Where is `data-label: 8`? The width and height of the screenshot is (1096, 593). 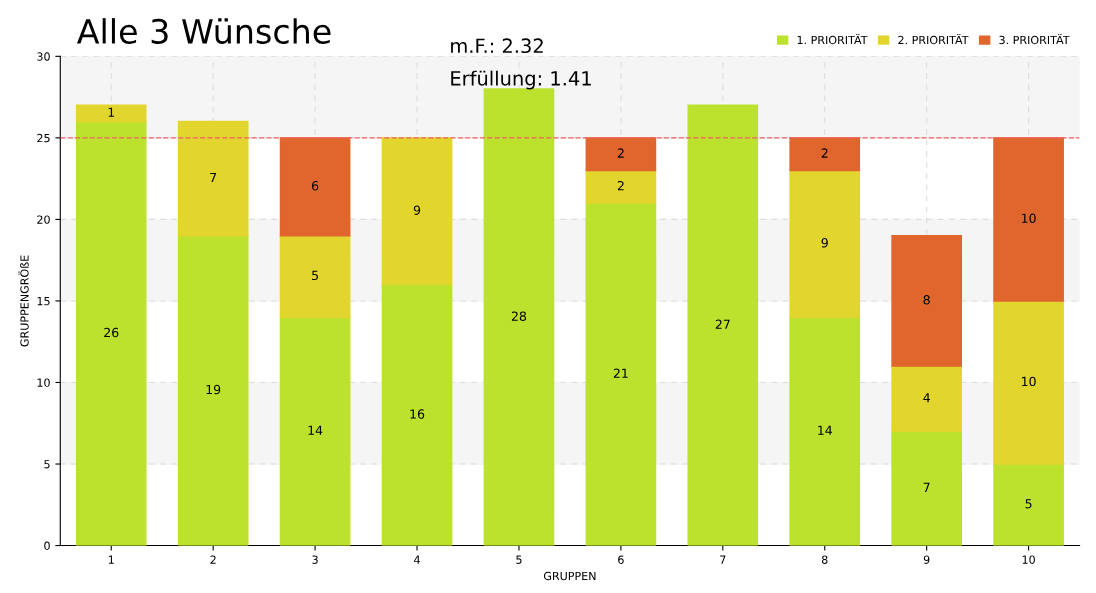
data-label: 8 is located at coordinates (926, 300).